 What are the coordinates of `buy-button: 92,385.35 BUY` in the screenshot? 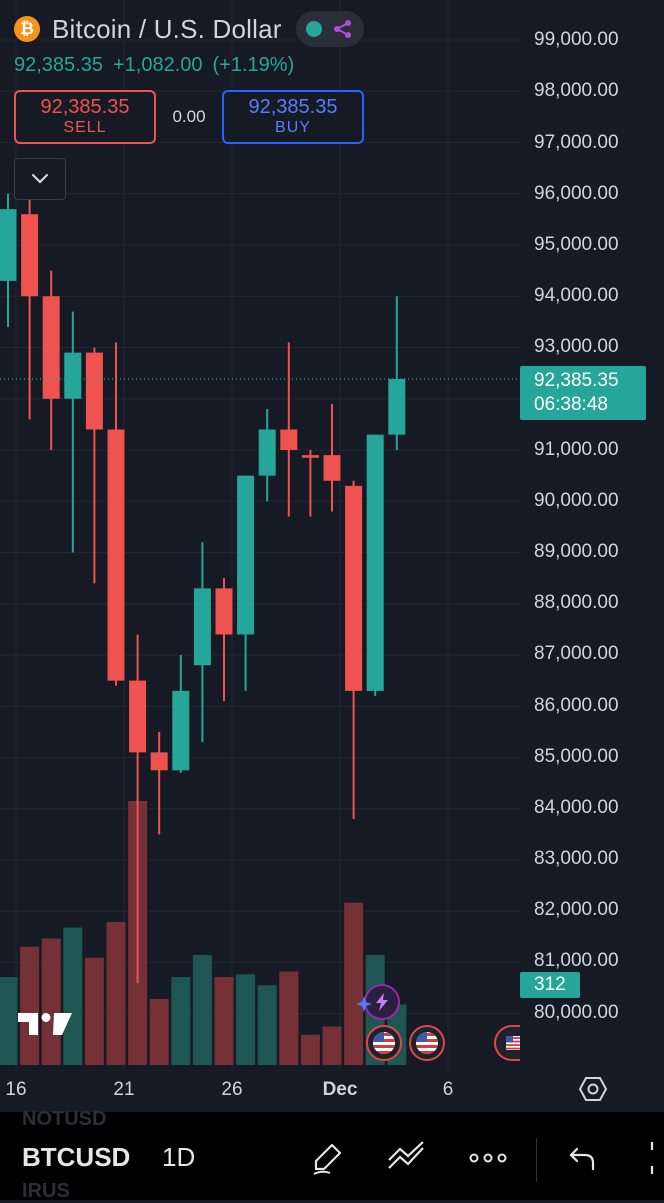 It's located at (293, 117).